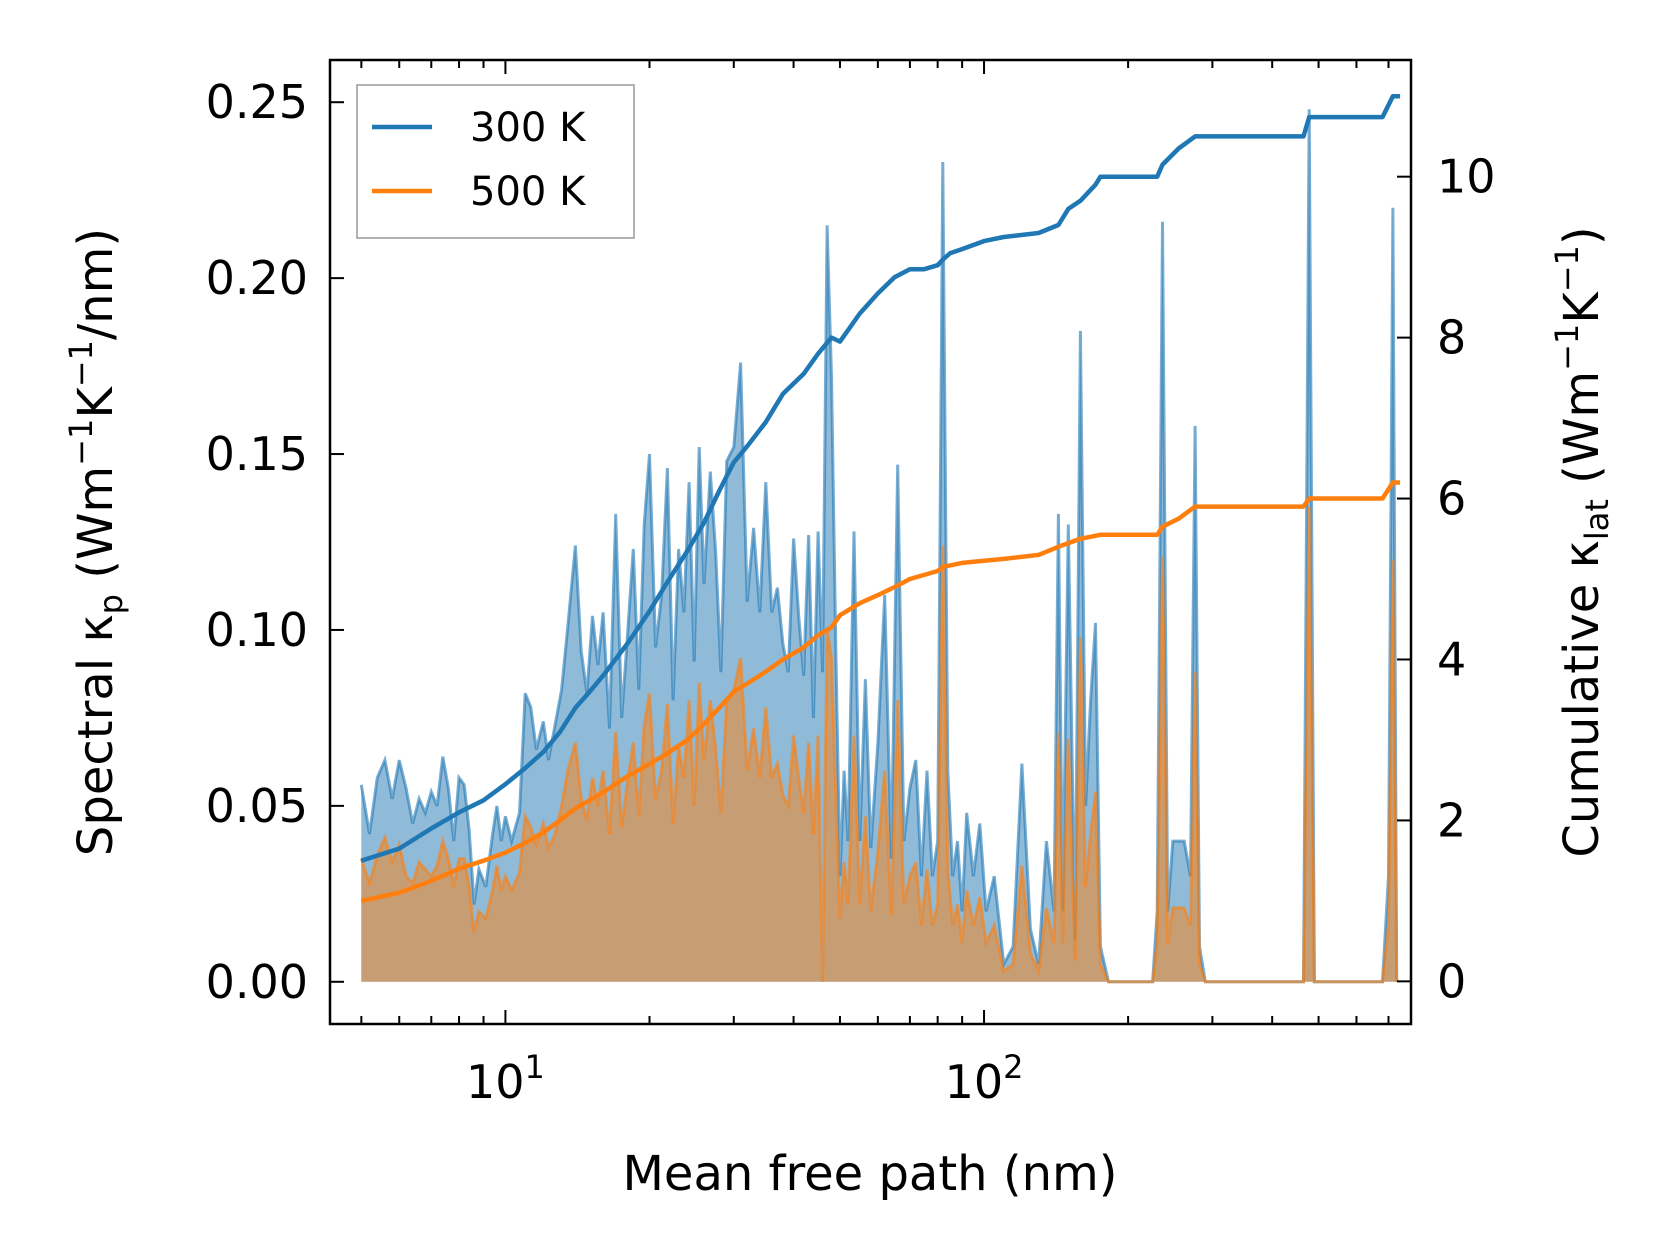 The image size is (1660, 1254). What do you see at coordinates (984, 1078) in the screenshot?
I see `x-tick-label: 10²` at bounding box center [984, 1078].